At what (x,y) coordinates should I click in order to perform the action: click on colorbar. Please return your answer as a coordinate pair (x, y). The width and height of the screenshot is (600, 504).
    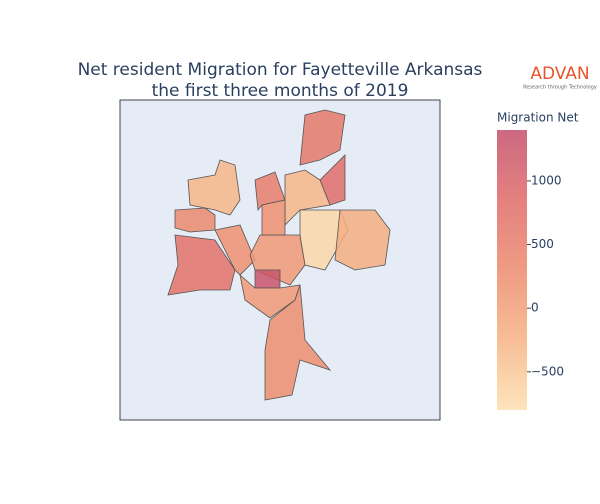
    Looking at the image, I should click on (512, 270).